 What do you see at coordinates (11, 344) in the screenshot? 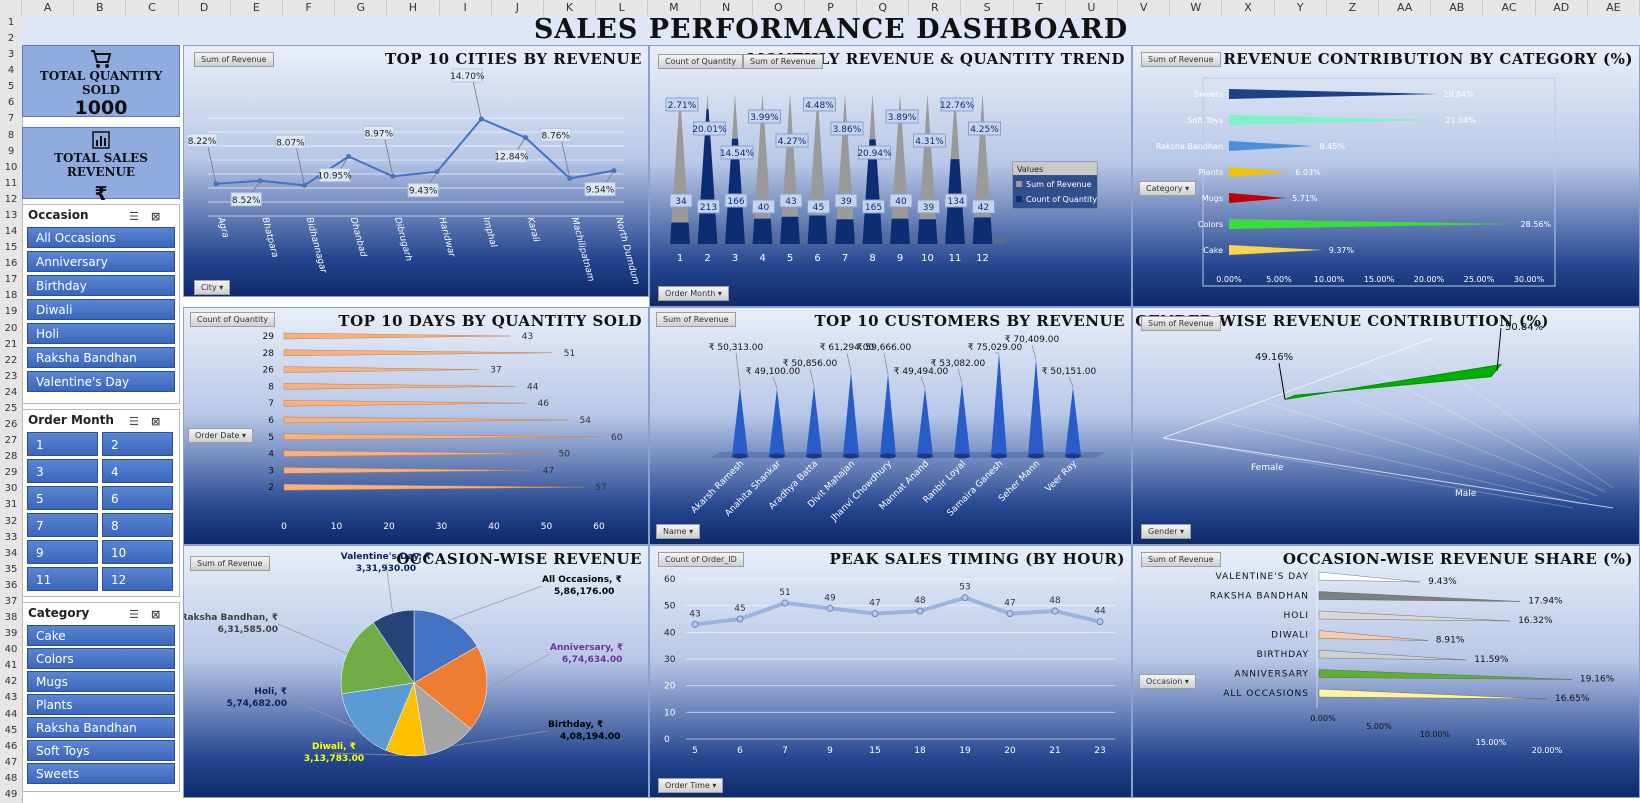
I see `row-header-cell: 21` at bounding box center [11, 344].